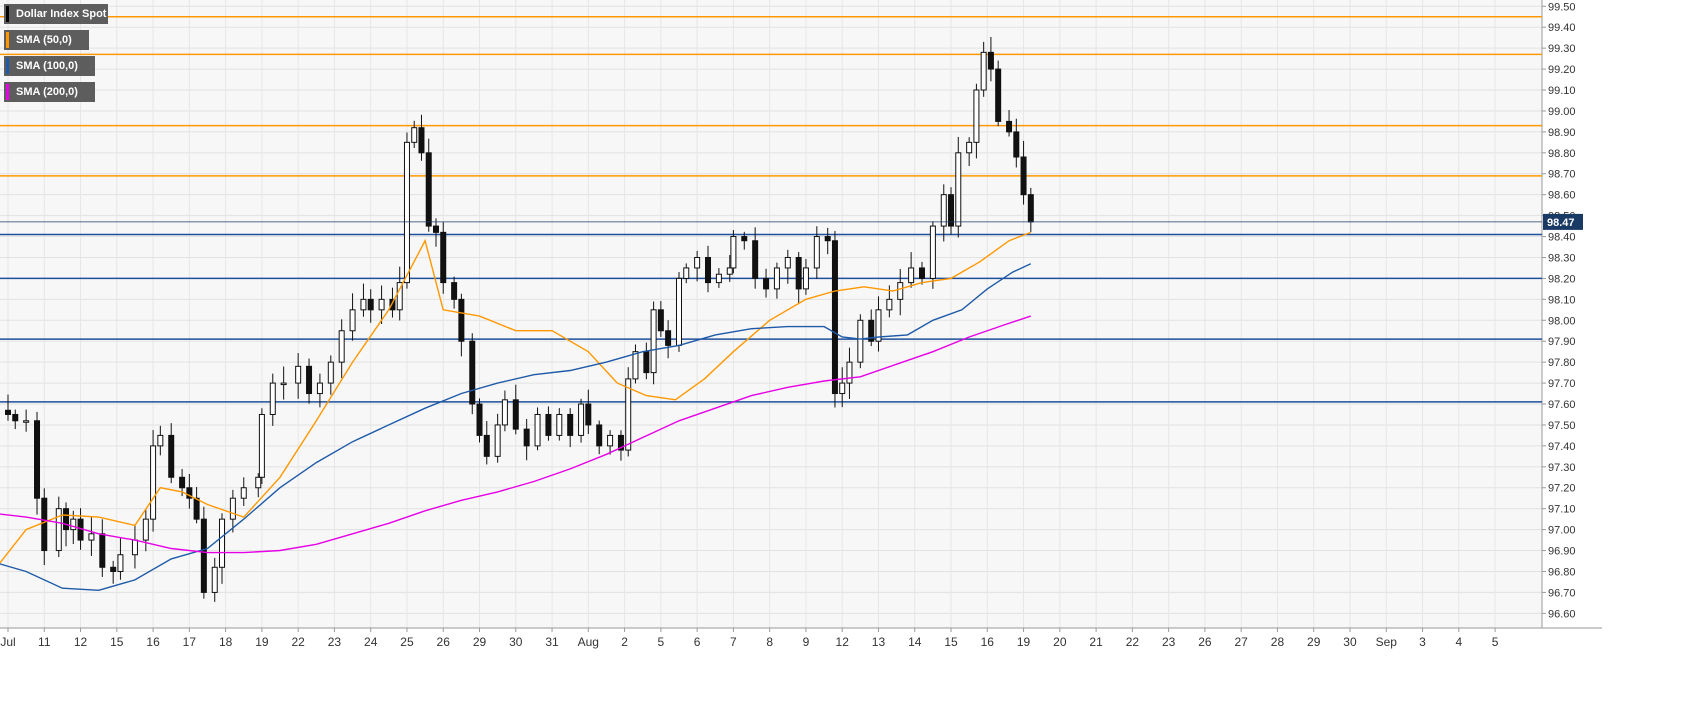 The width and height of the screenshot is (1707, 712). Describe the element at coordinates (1562, 70) in the screenshot. I see `y-tick-label: 99.20` at that location.